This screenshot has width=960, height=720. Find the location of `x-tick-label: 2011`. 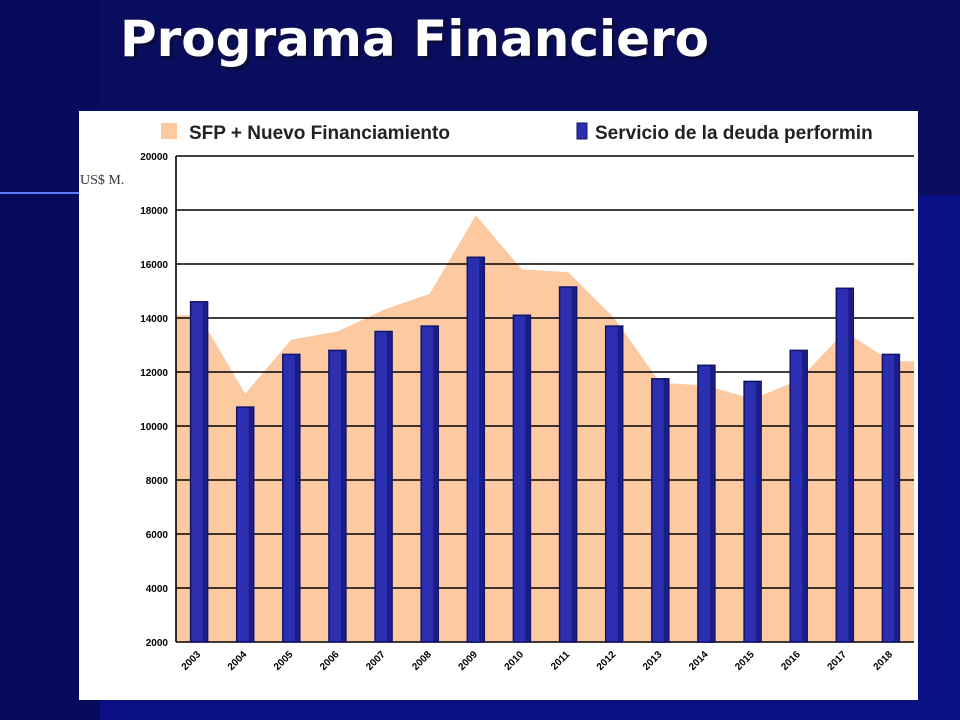

x-tick-label: 2011 is located at coordinates (560, 660).